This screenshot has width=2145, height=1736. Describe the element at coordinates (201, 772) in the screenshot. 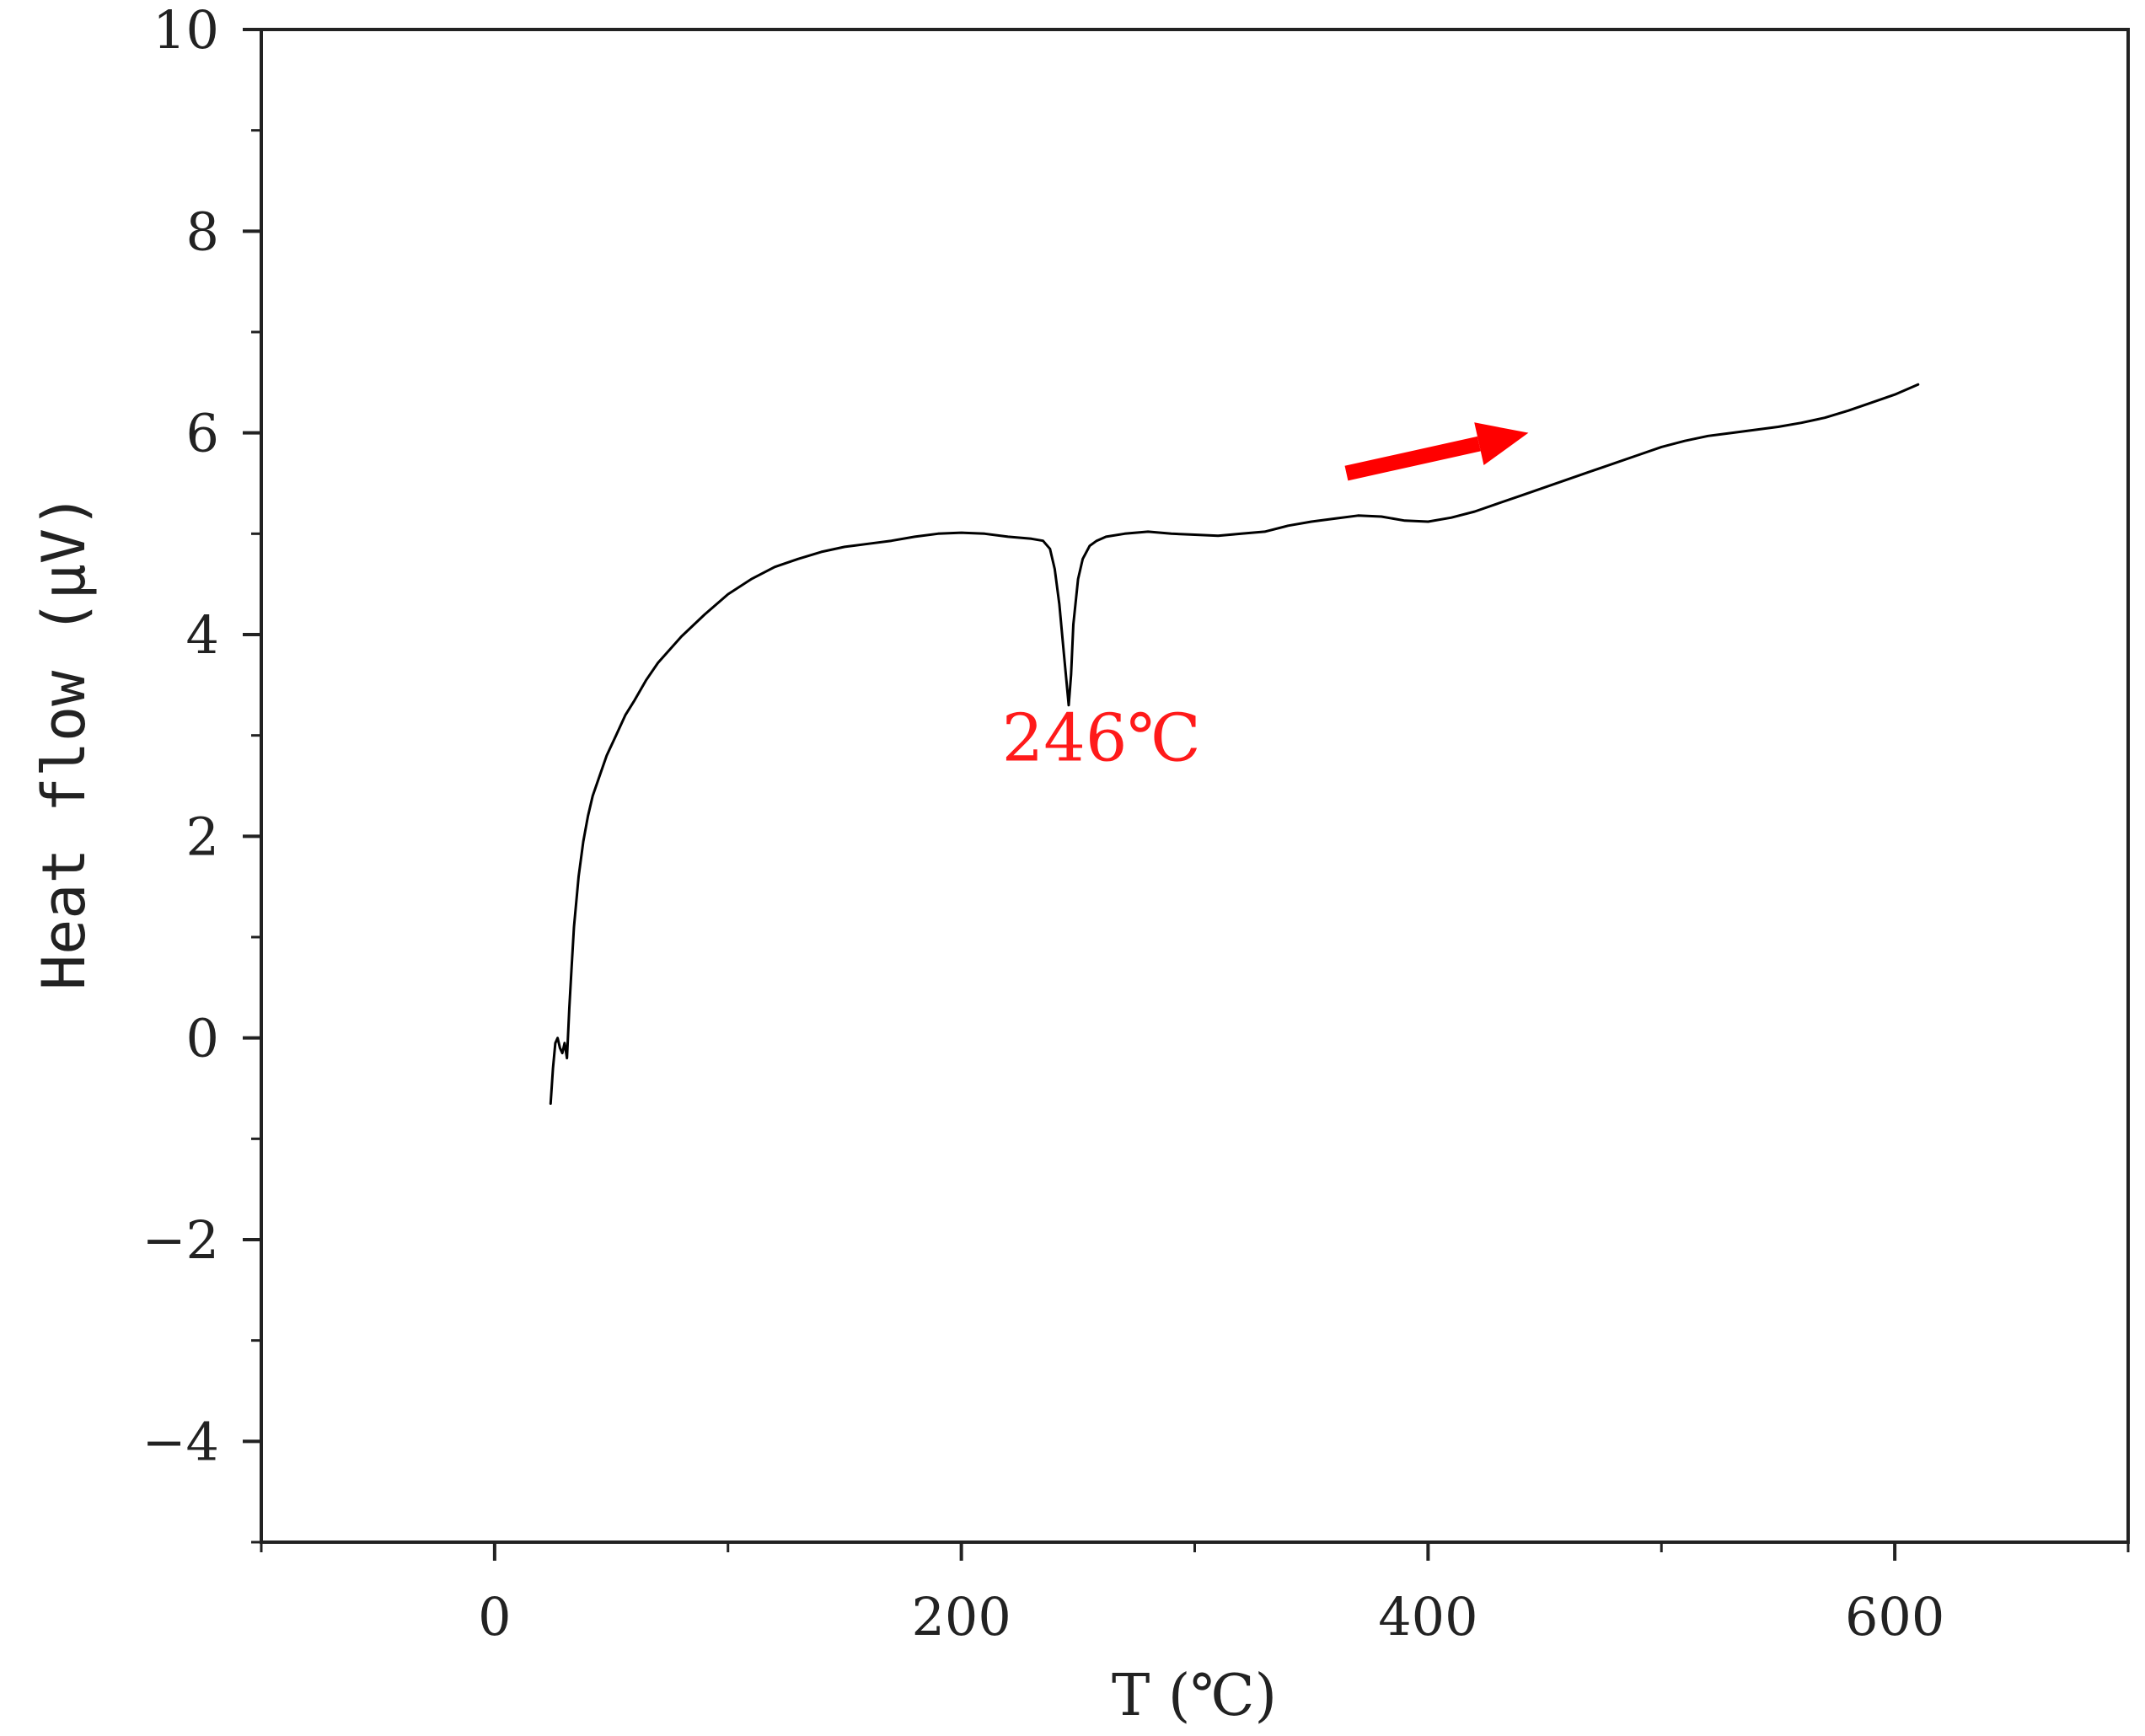

I see `y-axis-ticks: −4 −2 0 2 4 6 8 10` at that location.